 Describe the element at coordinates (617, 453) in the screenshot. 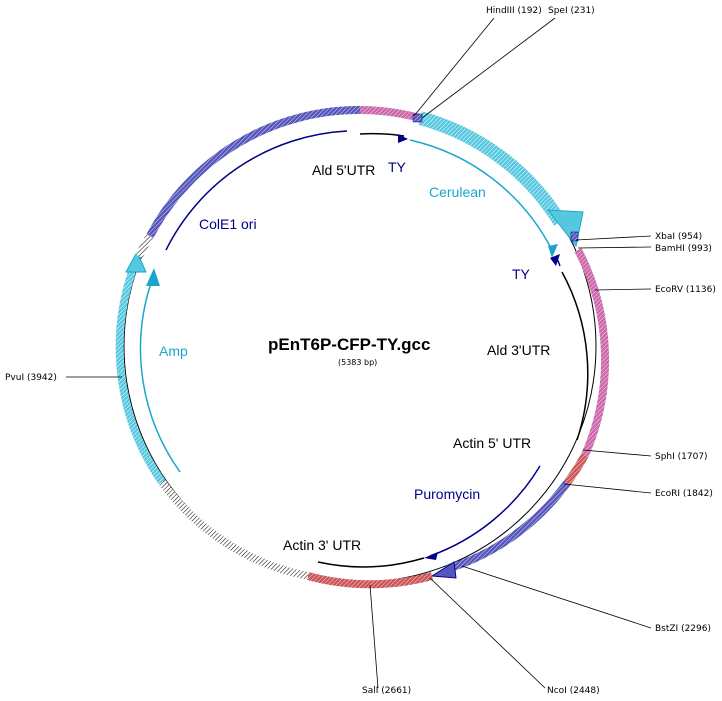

I see `sphi-line` at that location.